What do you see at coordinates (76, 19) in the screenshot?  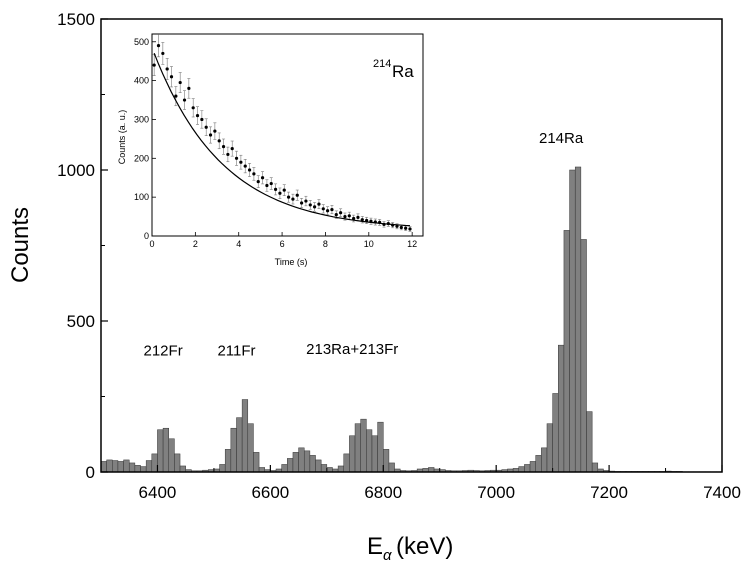 I see `y-tick-label: 1500` at bounding box center [76, 19].